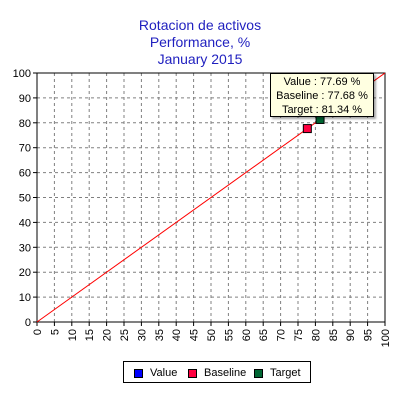  Describe the element at coordinates (73, 335) in the screenshot. I see `x-tick-label: 10` at that location.